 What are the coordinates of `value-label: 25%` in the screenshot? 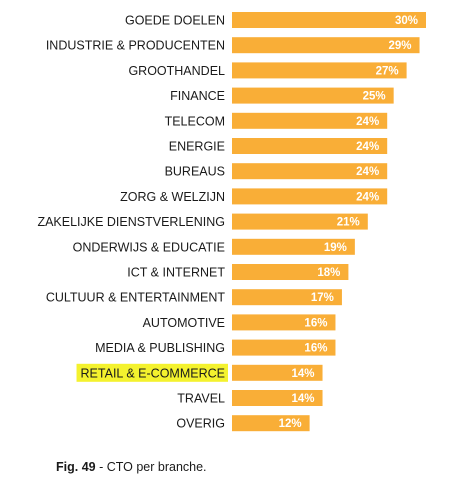 It's located at (374, 97).